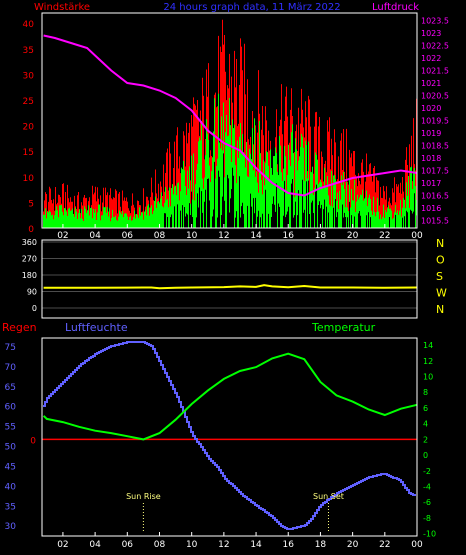 The image size is (466, 555). What do you see at coordinates (431, 158) in the screenshot?
I see `pressure-tick-label: 1018` at bounding box center [431, 158].